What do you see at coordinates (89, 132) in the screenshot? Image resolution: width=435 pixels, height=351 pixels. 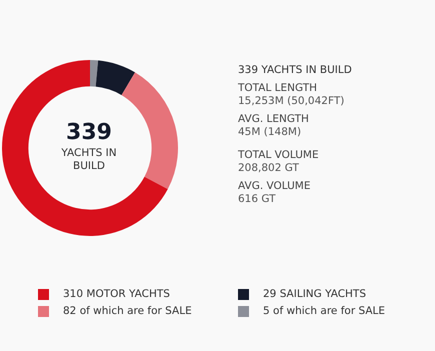 I see `text: 339` at bounding box center [89, 132].